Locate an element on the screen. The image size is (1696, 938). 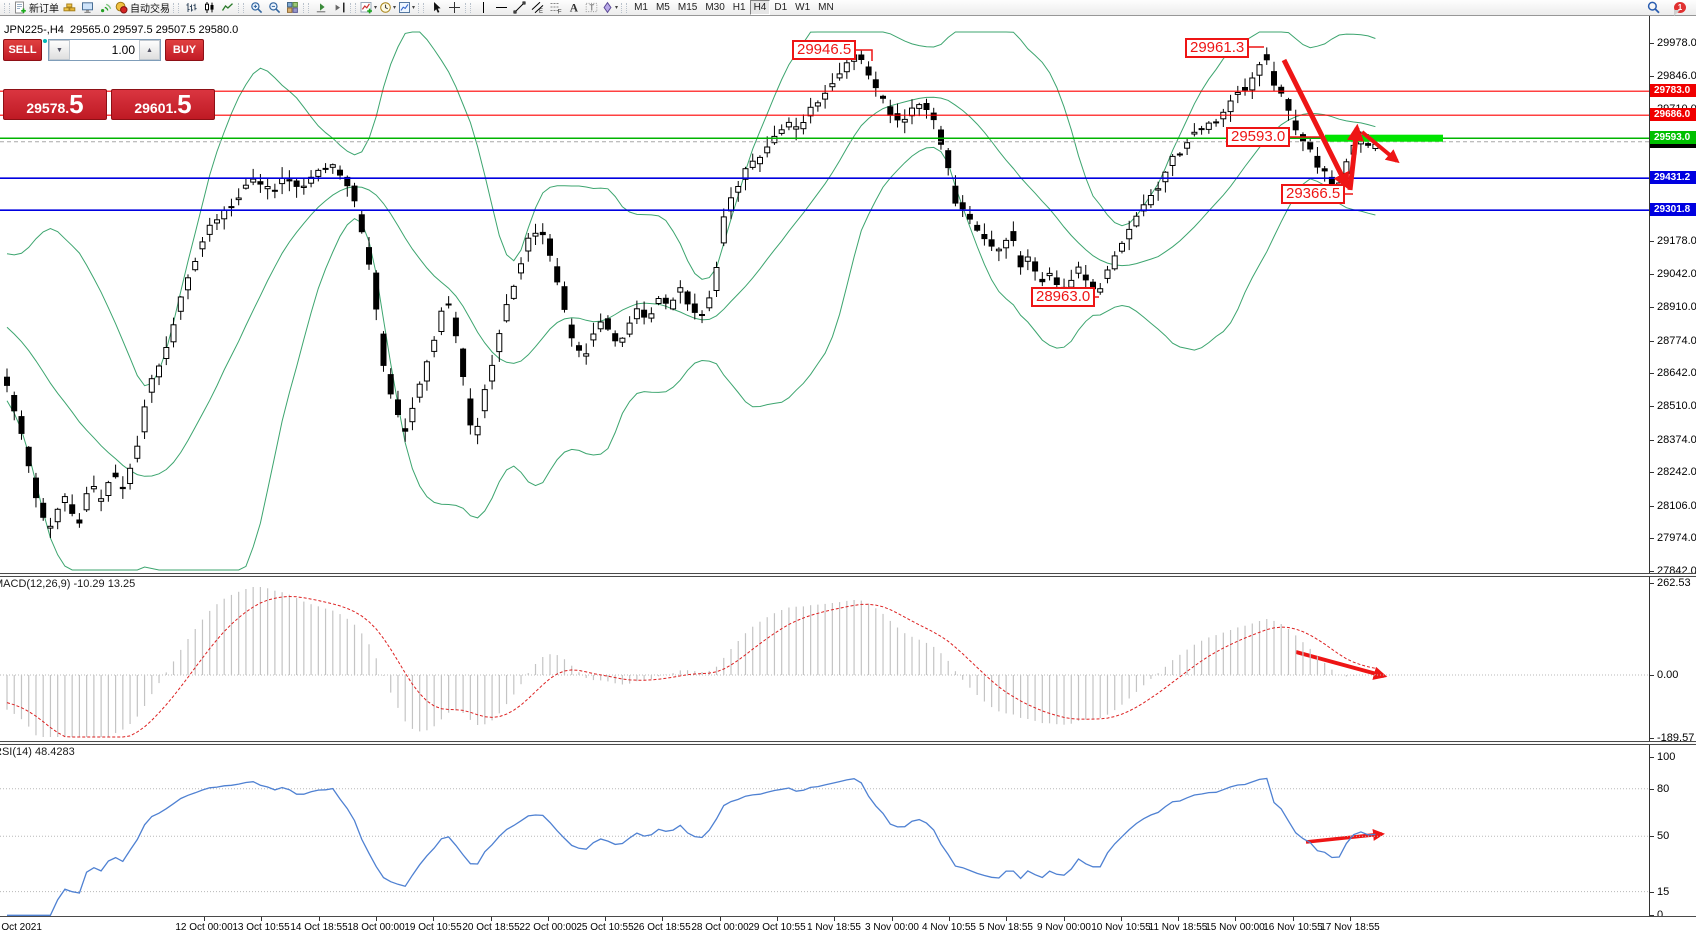
horizontal-level-lines is located at coordinates (824, 150).